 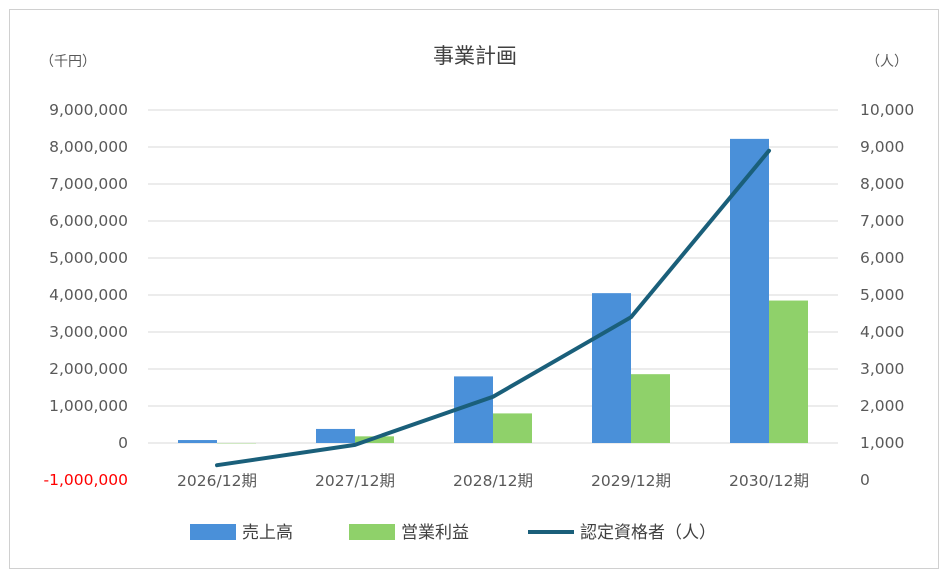 What do you see at coordinates (769, 481) in the screenshot?
I see `x-tick-label: 2030/12期` at bounding box center [769, 481].